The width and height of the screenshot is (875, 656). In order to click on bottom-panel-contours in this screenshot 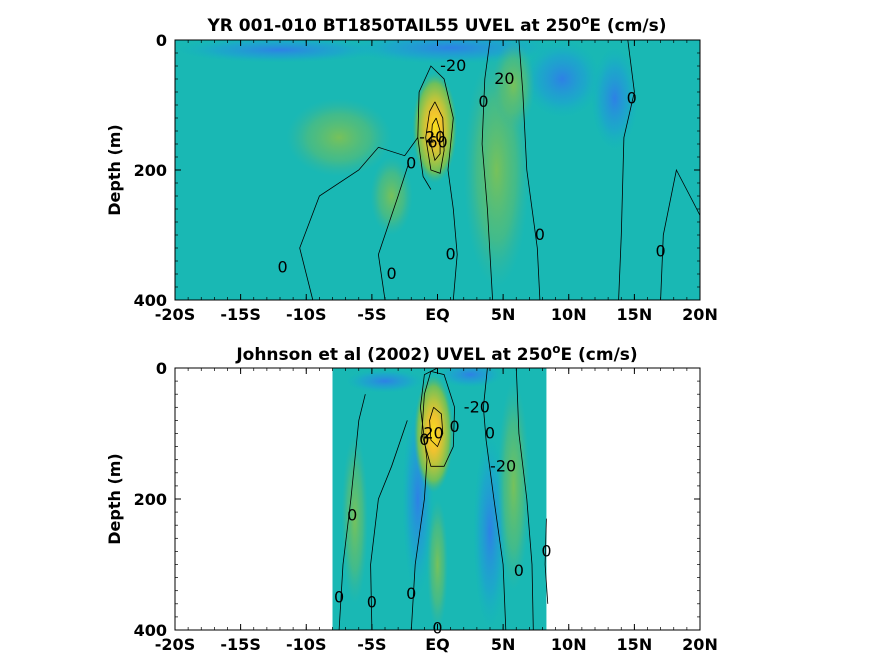, I will do `click(443, 499)`.